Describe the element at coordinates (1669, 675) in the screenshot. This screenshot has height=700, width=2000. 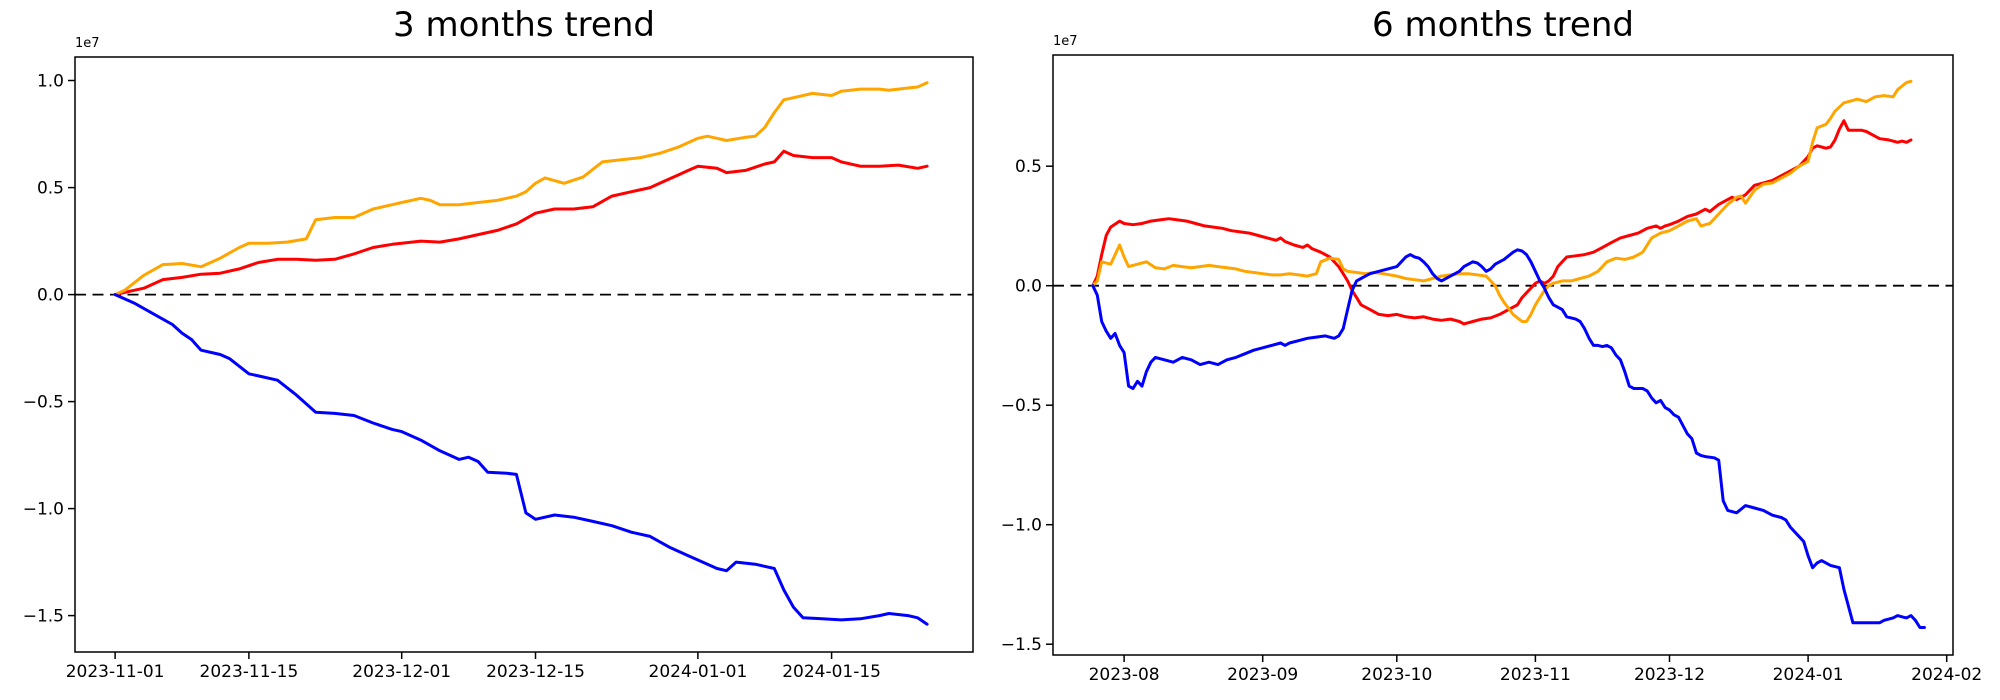
I see `x-tick-label: 2023-12` at that location.